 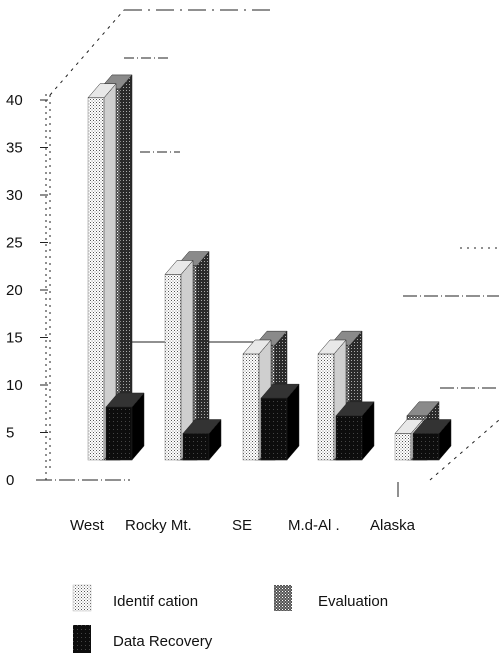 I want to click on category-labels: West Rocky Mt. SE M.d-Al . Alaska, so click(x=243, y=525).